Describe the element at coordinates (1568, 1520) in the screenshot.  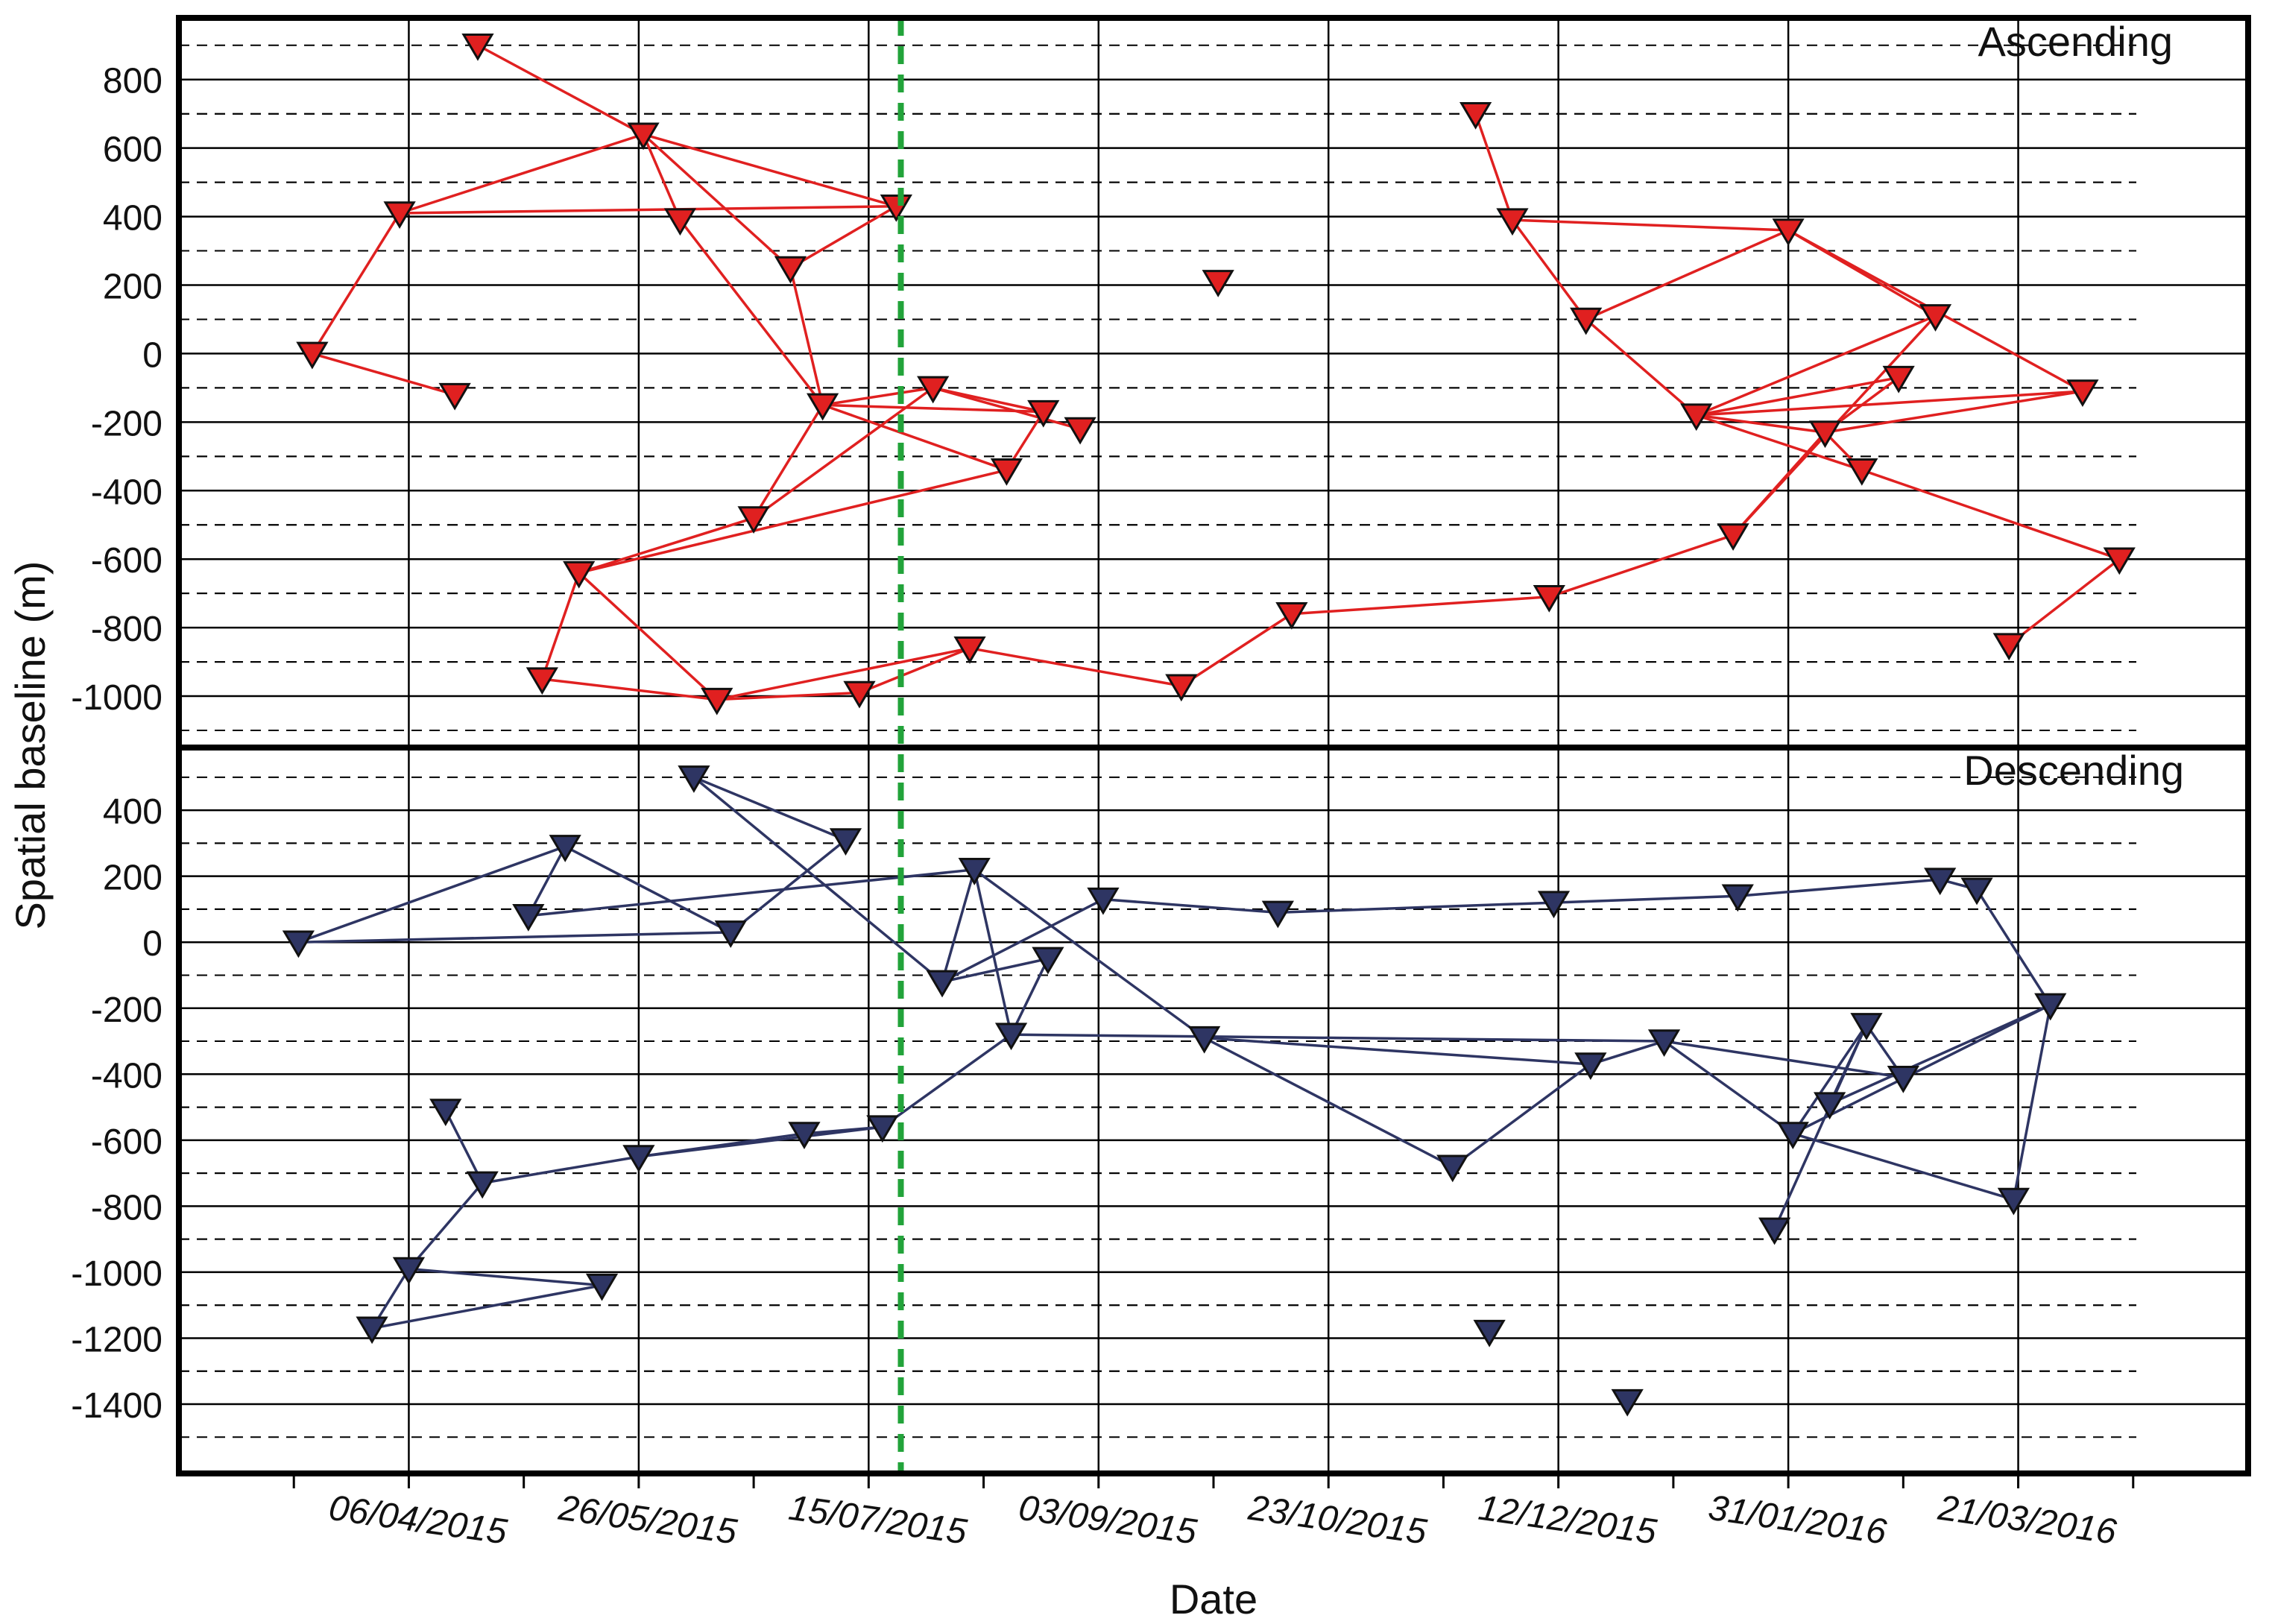
I see `x-tick-label: 12/12/2015` at that location.